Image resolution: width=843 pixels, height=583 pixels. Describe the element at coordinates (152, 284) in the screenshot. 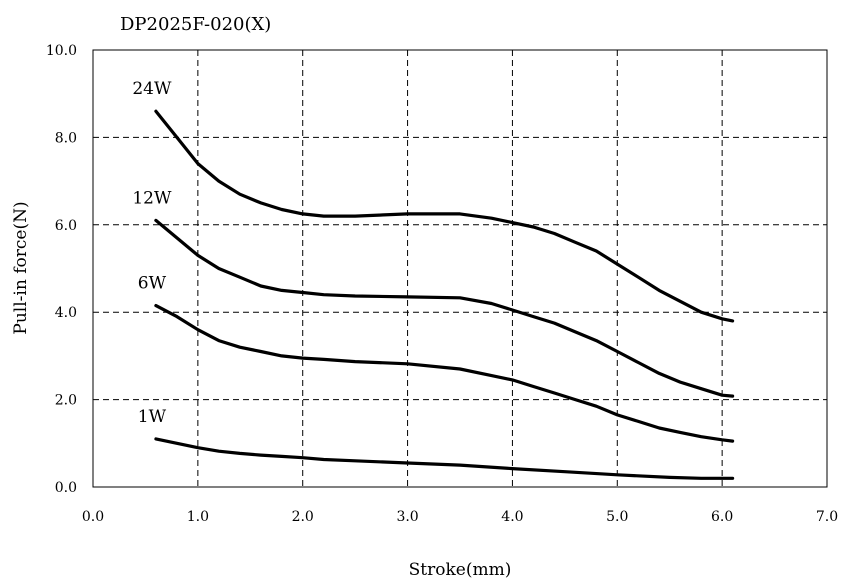

I see `series-label-6w: 6W` at that location.